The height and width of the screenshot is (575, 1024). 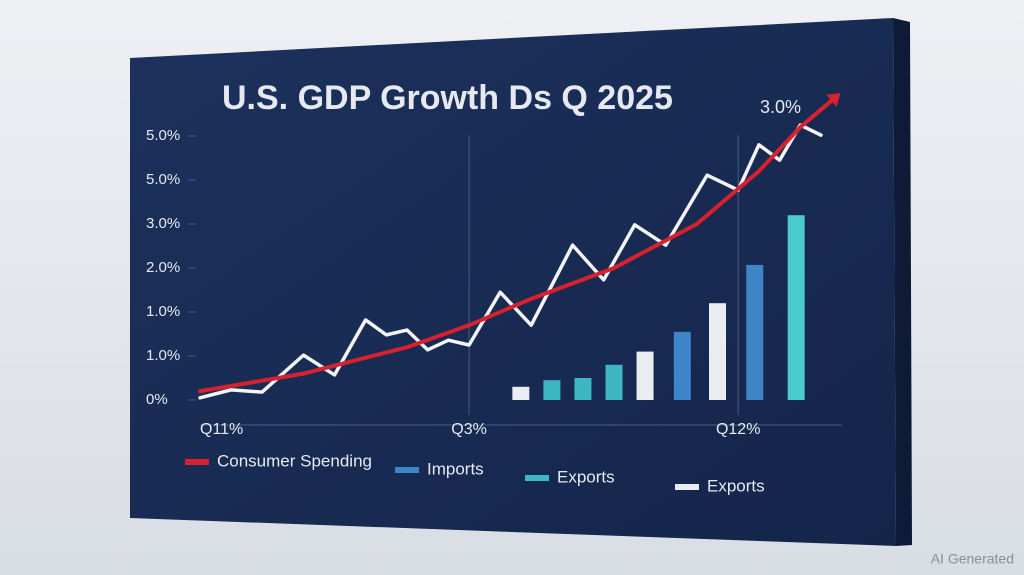 What do you see at coordinates (469, 429) in the screenshot?
I see `x-tick-label: Q3%` at bounding box center [469, 429].